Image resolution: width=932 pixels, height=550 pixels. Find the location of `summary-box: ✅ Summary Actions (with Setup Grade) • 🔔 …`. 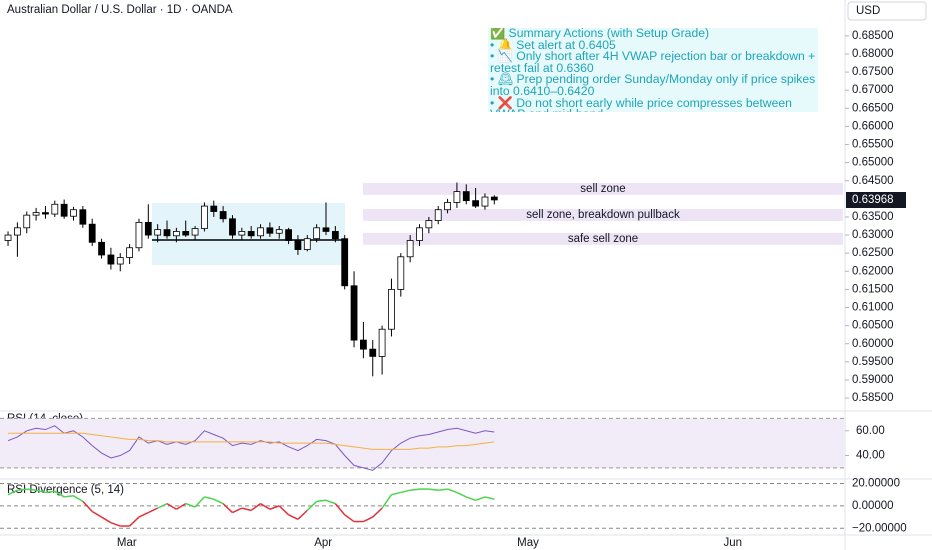

summary-box: ✅ Summary Actions (with Setup Grade) • 🔔 … is located at coordinates (653, 70).